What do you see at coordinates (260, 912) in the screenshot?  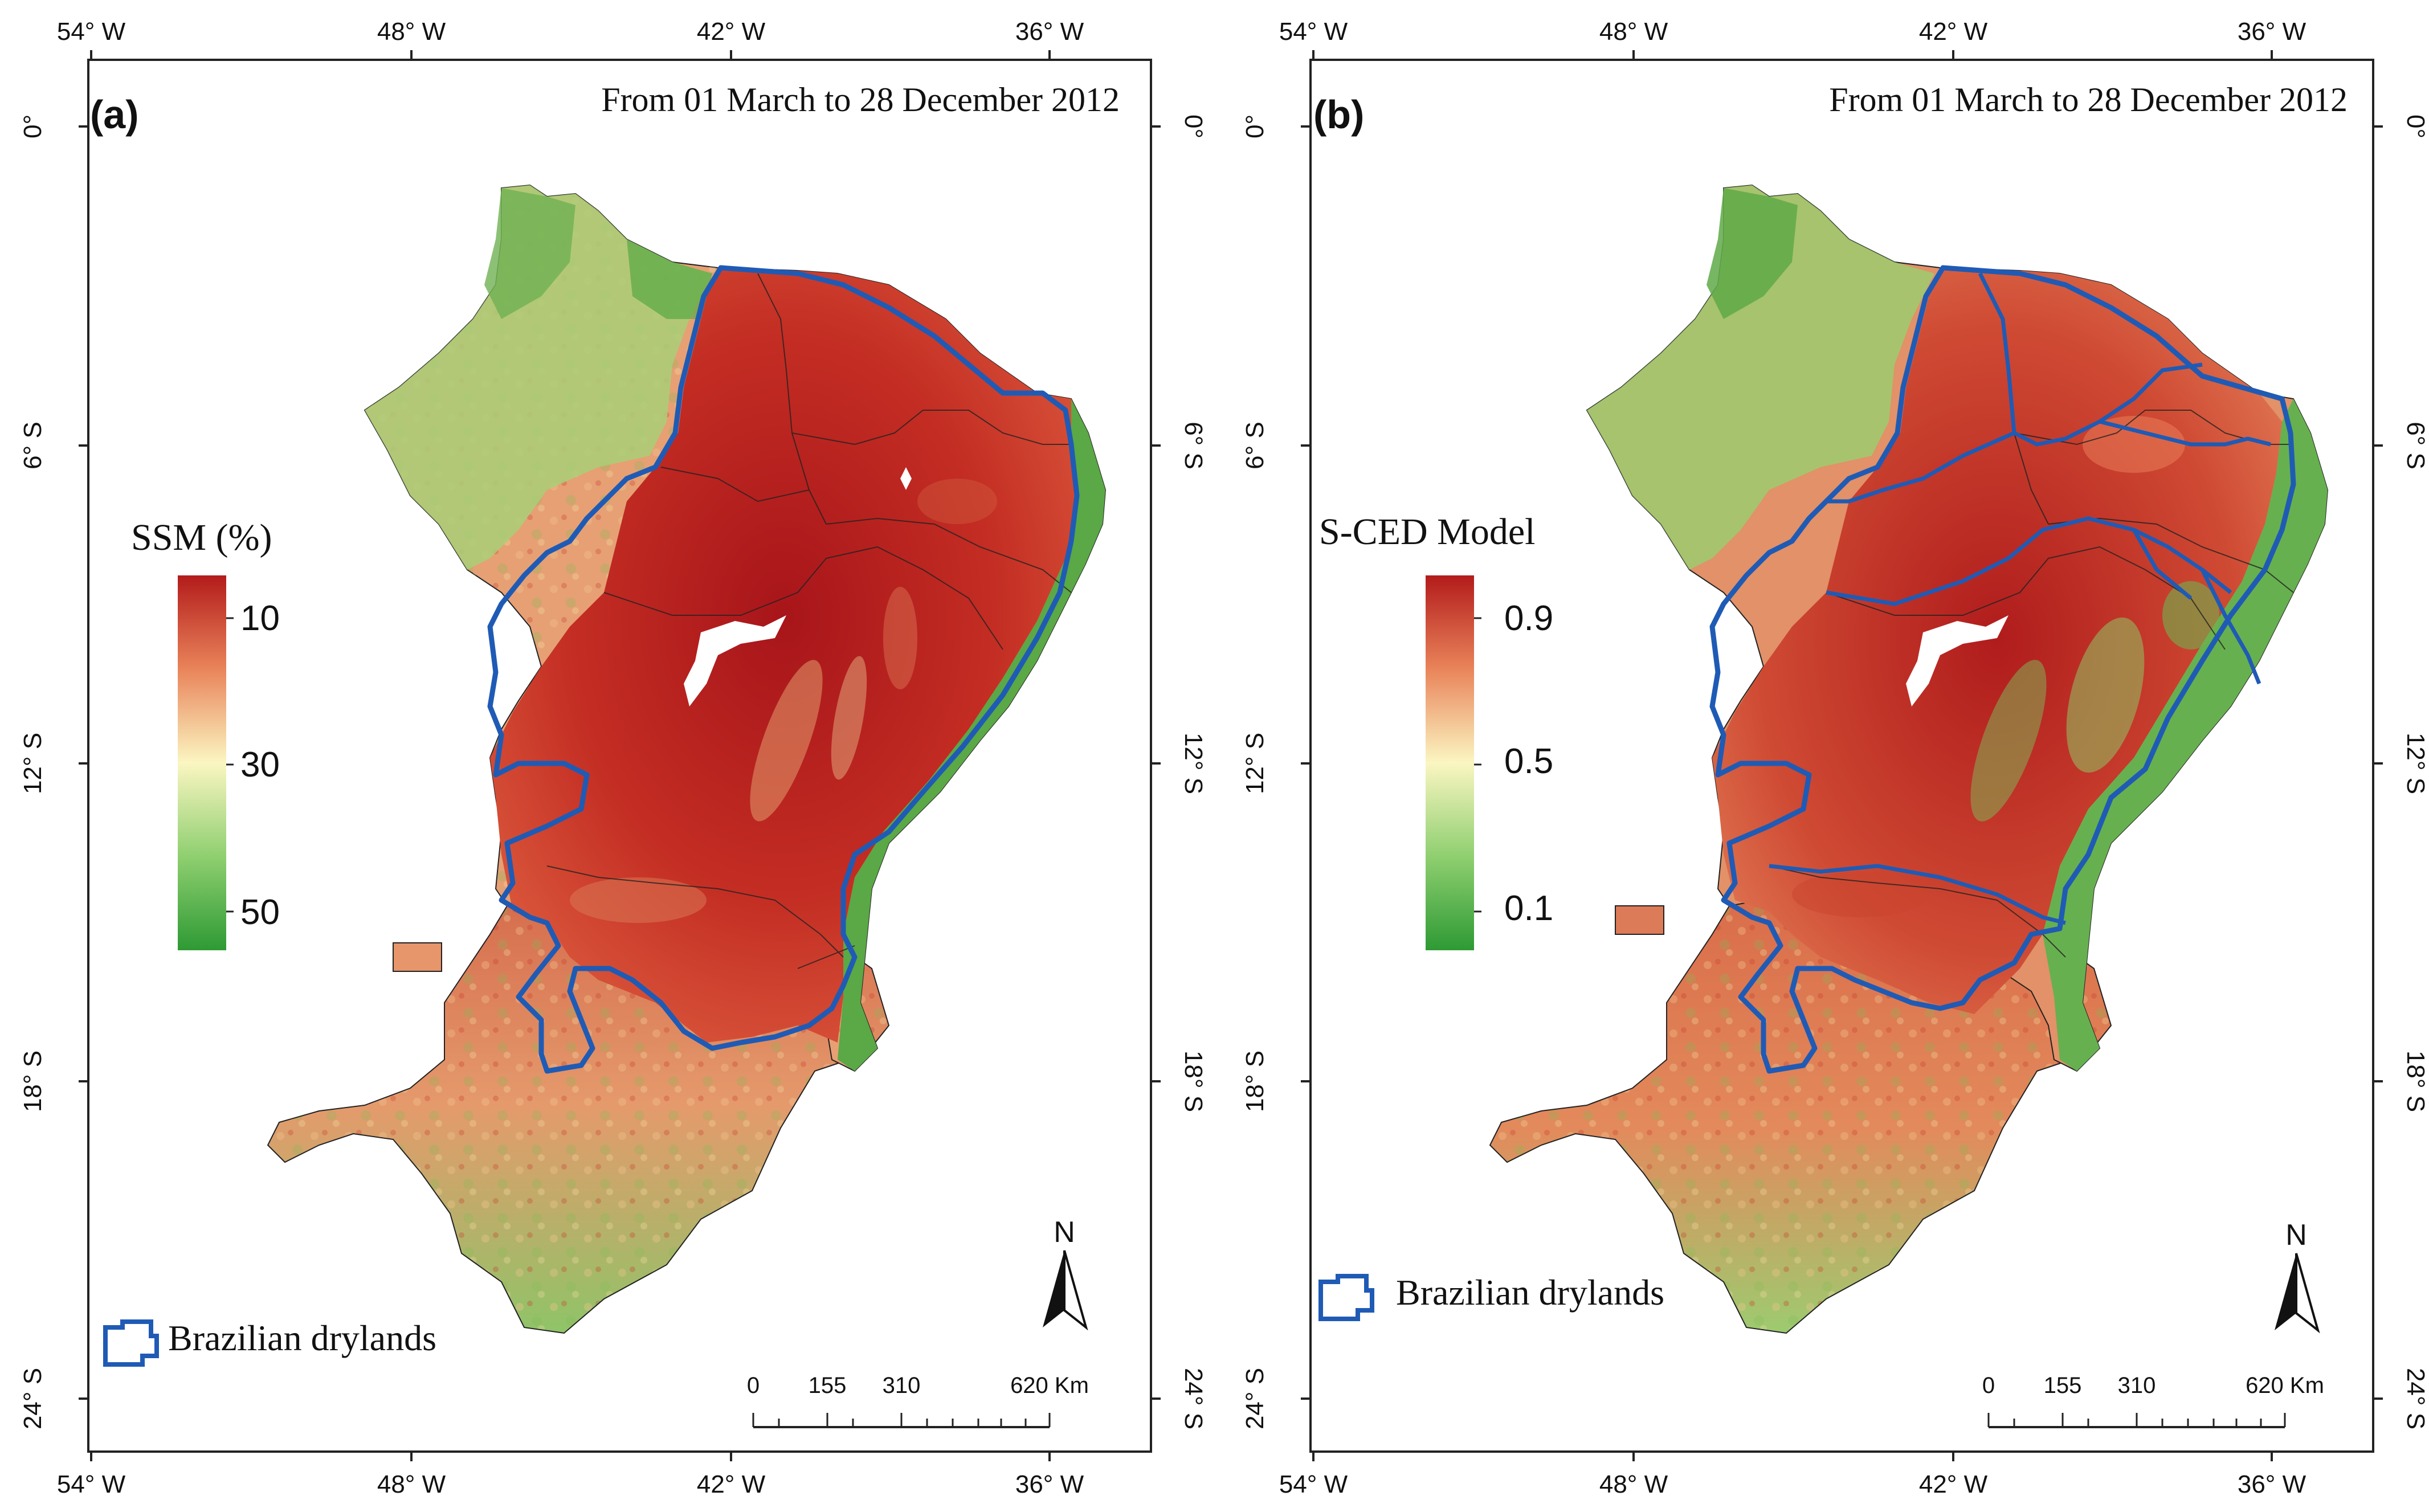 I see `legend-tick: 50` at bounding box center [260, 912].